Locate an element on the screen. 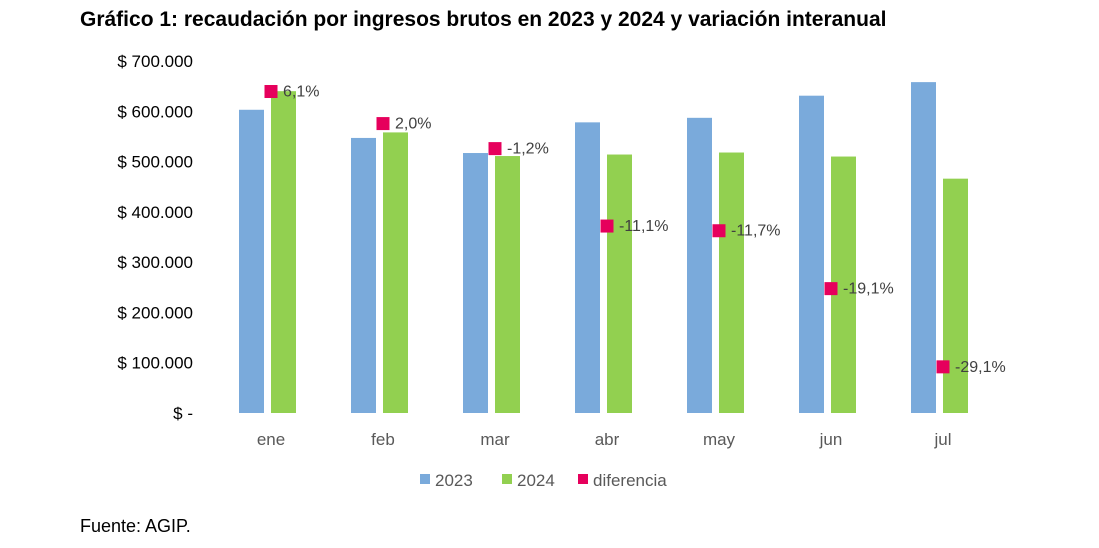 Image resolution: width=1099 pixels, height=548 pixels. bar-2024-ene is located at coordinates (283, 252).